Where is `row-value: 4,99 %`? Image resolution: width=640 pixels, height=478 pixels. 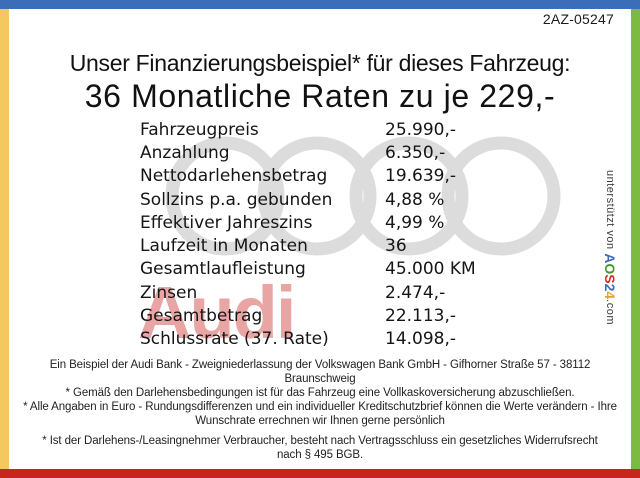
row-value: 4,99 % is located at coordinates (415, 222).